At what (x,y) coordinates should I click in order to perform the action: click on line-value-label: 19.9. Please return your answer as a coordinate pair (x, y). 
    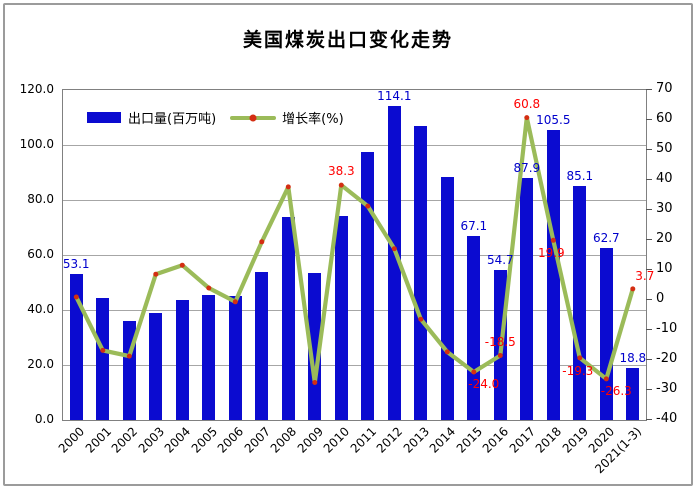
    Looking at the image, I should click on (551, 253).